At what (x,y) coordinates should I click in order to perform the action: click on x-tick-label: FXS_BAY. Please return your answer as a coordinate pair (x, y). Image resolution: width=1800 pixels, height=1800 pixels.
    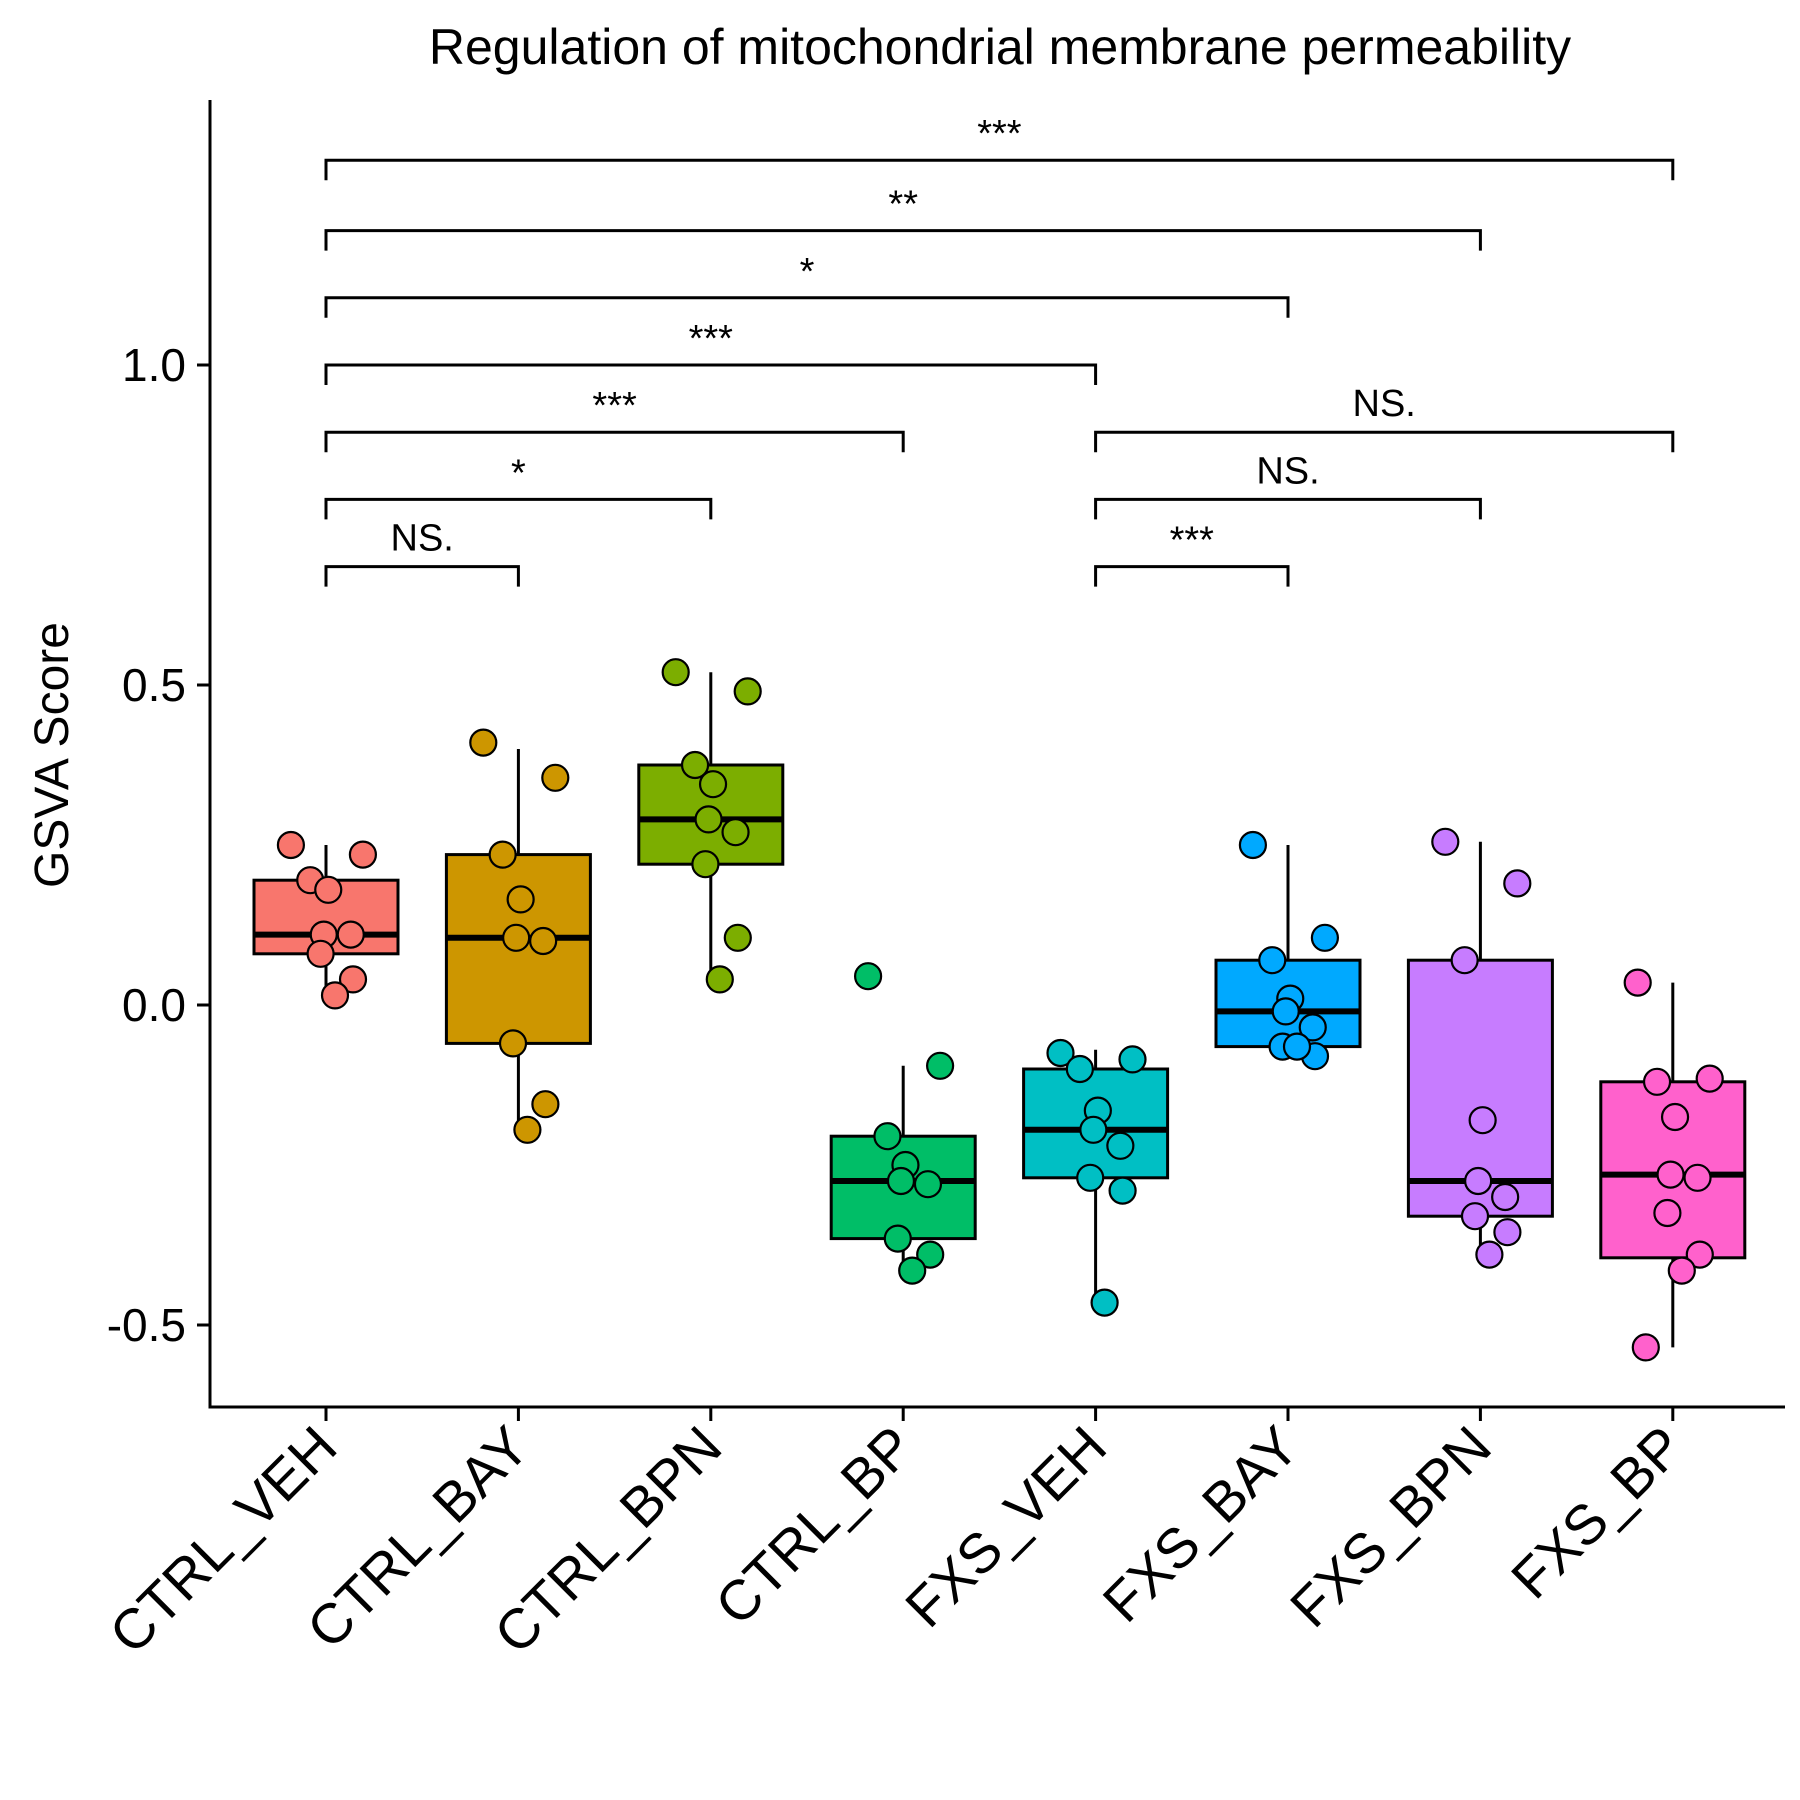
    Looking at the image, I should click on (1201, 1524).